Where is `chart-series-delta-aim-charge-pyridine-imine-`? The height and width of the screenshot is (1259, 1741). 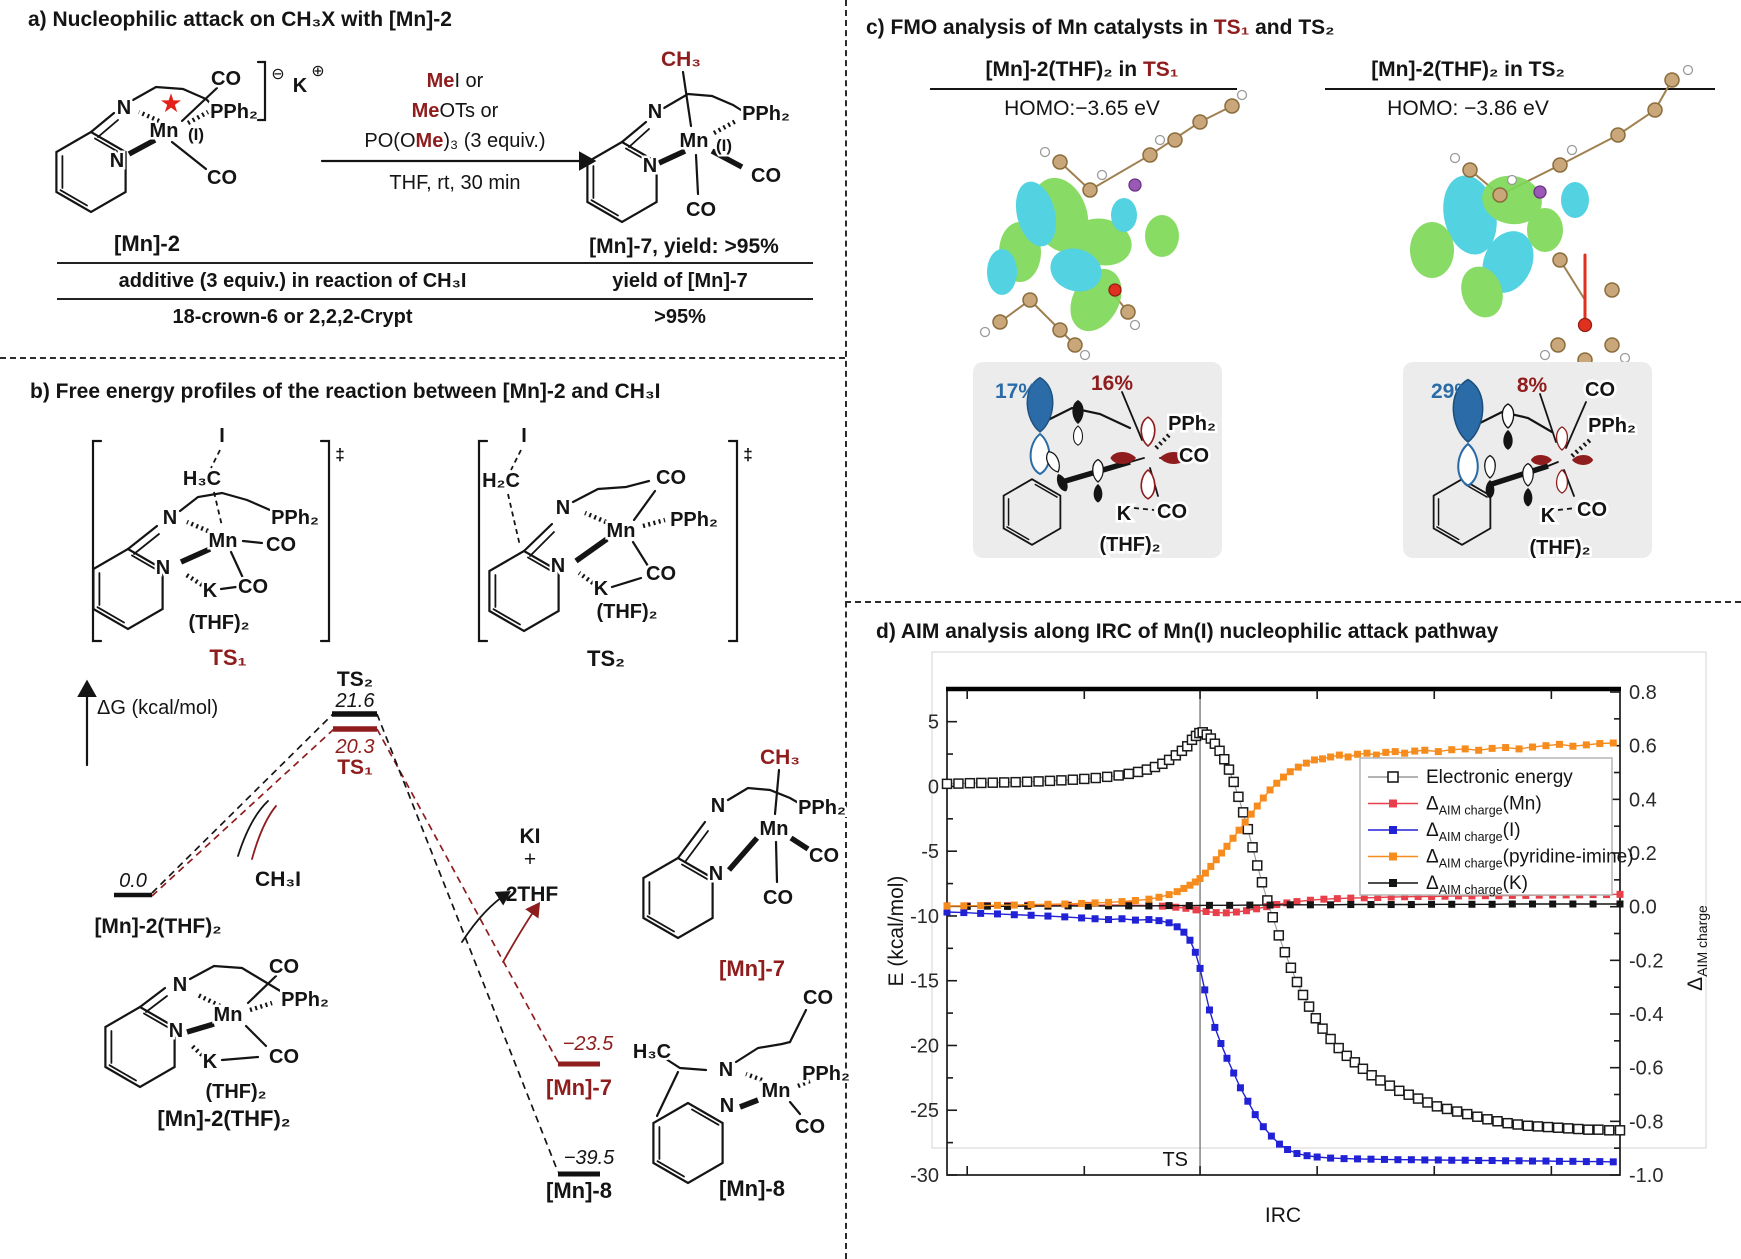 chart-series-delta-aim-charge-pyridine-imine- is located at coordinates (1280, 824).